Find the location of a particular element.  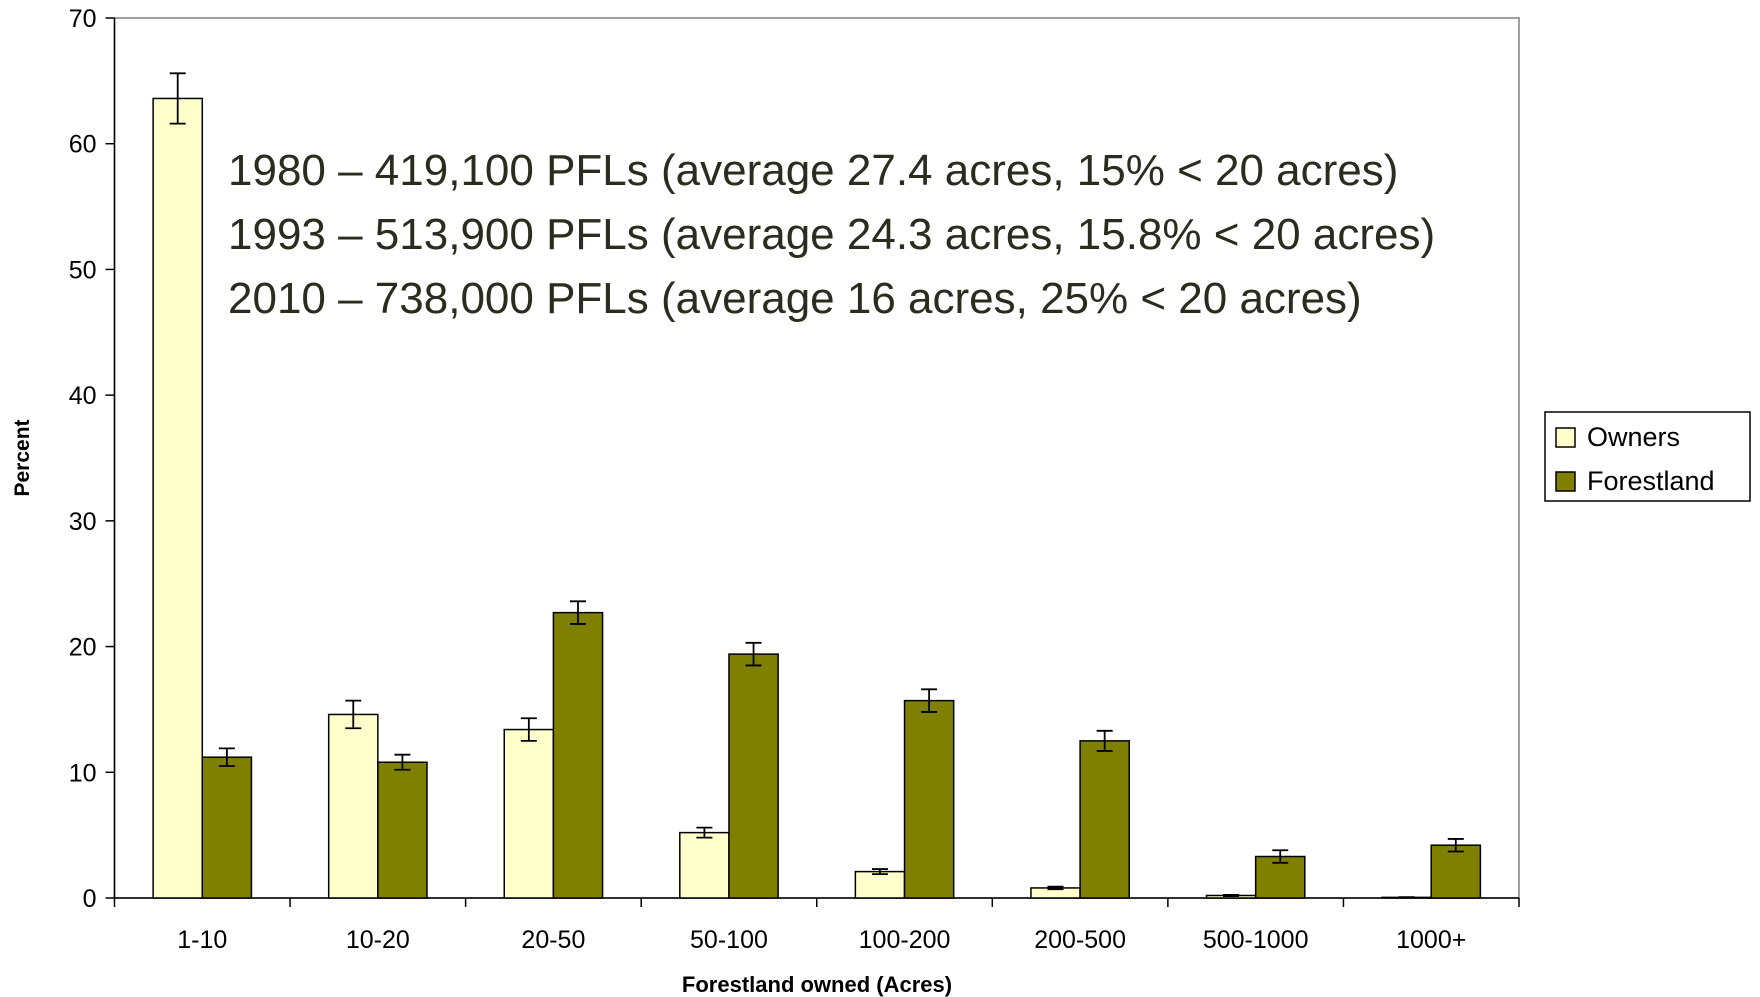

legend is located at coordinates (1647, 456).